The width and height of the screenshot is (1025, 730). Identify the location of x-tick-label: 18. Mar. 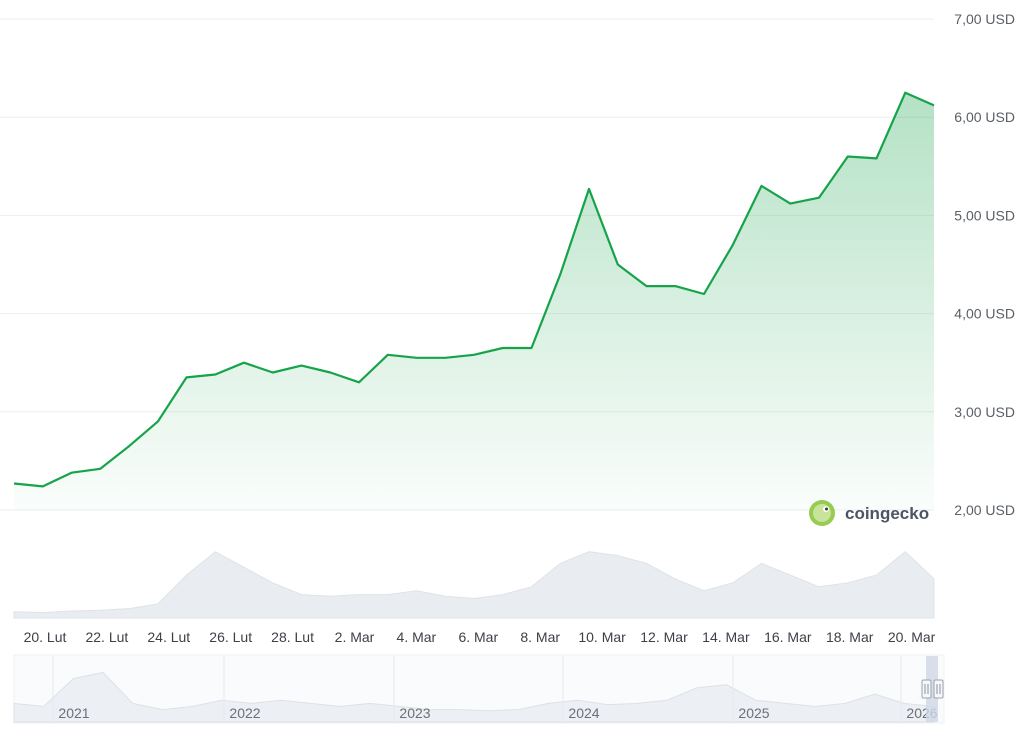
(850, 637).